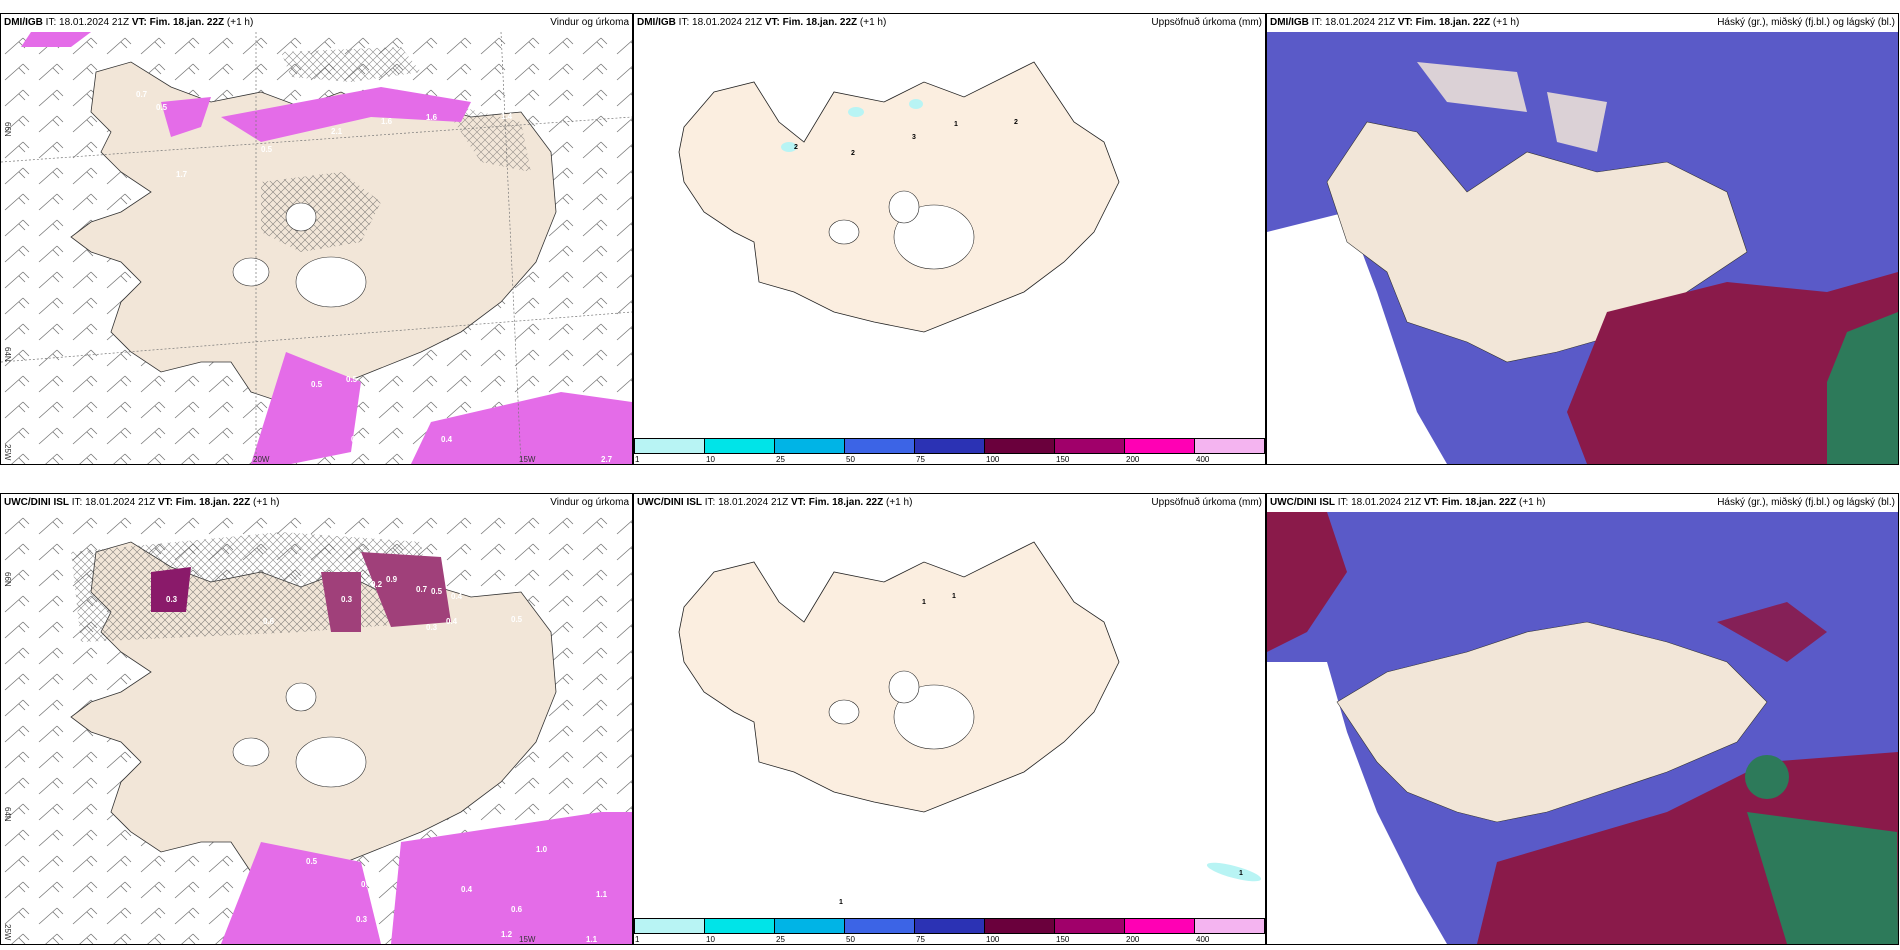 The image size is (1900, 950). What do you see at coordinates (850, 939) in the screenshot?
I see `colorbar-tick: 50` at bounding box center [850, 939].